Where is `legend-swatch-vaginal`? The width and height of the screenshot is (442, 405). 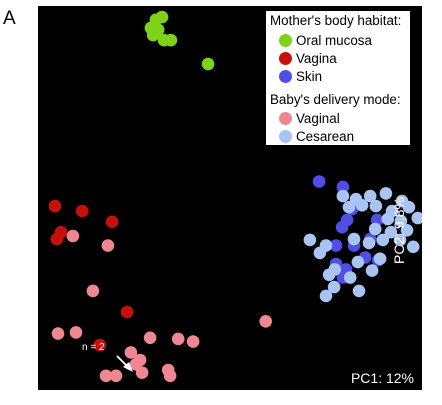
legend-swatch-vaginal is located at coordinates (285, 118).